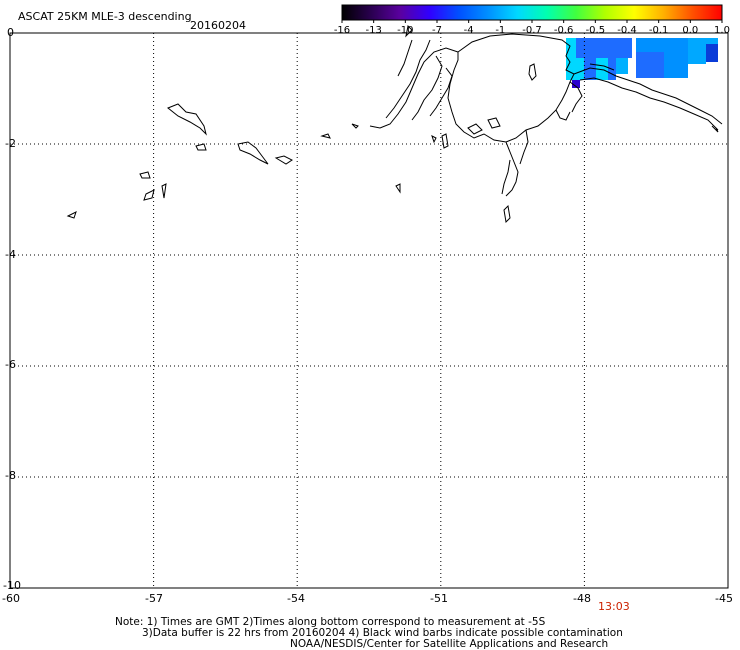  I want to click on x-tick-label: -60, so click(11, 598).